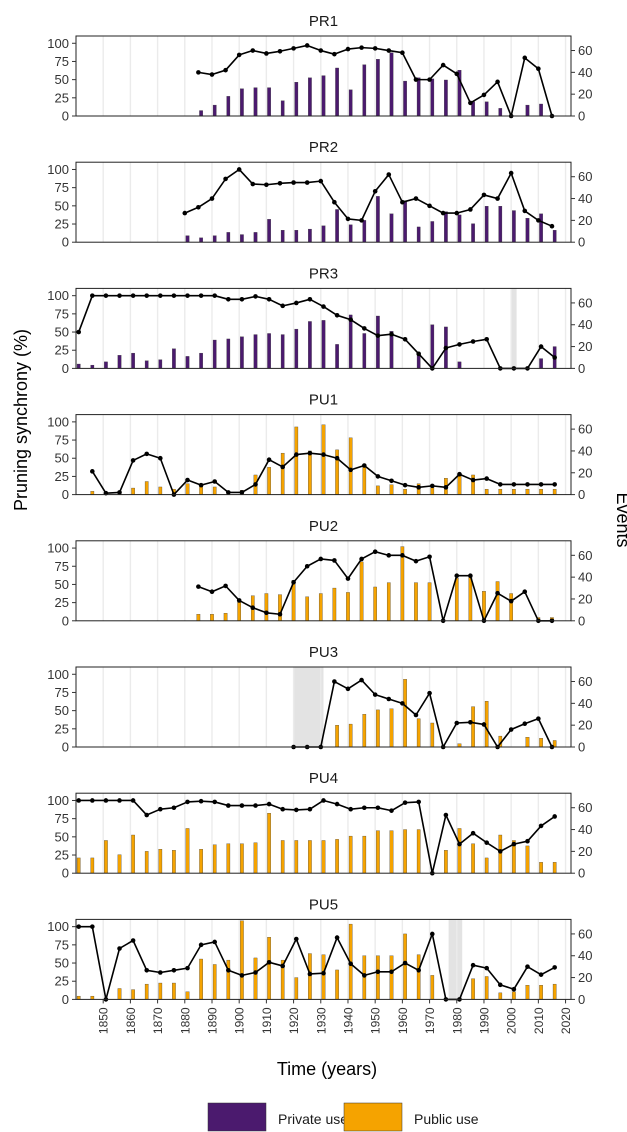  Describe the element at coordinates (323, 904) in the screenshot. I see `panel-title: PU5` at that location.